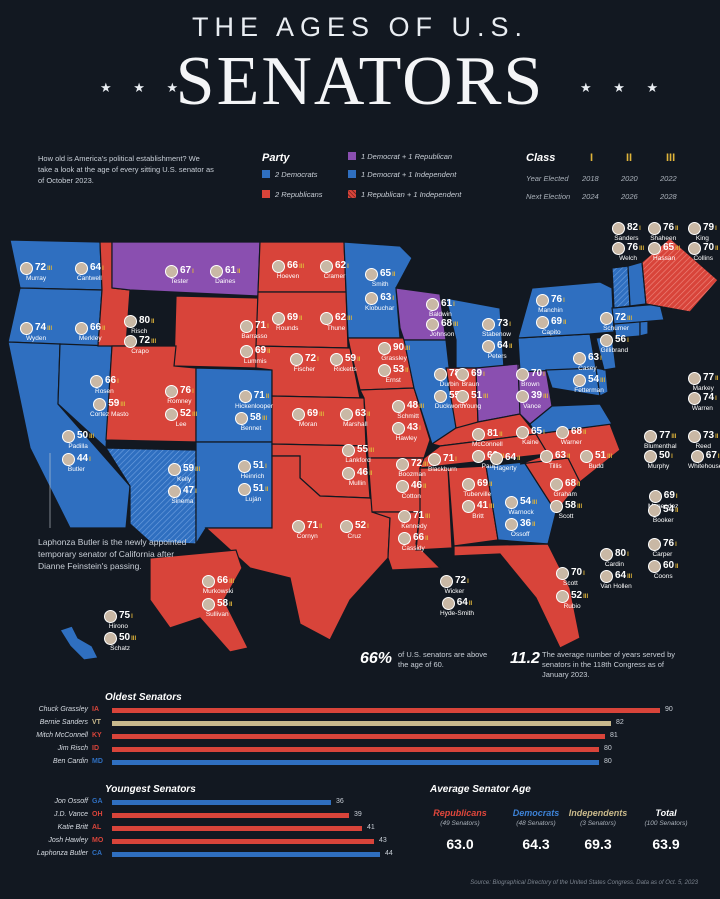 The height and width of the screenshot is (899, 720). Describe the element at coordinates (308, 372) in the screenshot. I see `state-NE` at that location.